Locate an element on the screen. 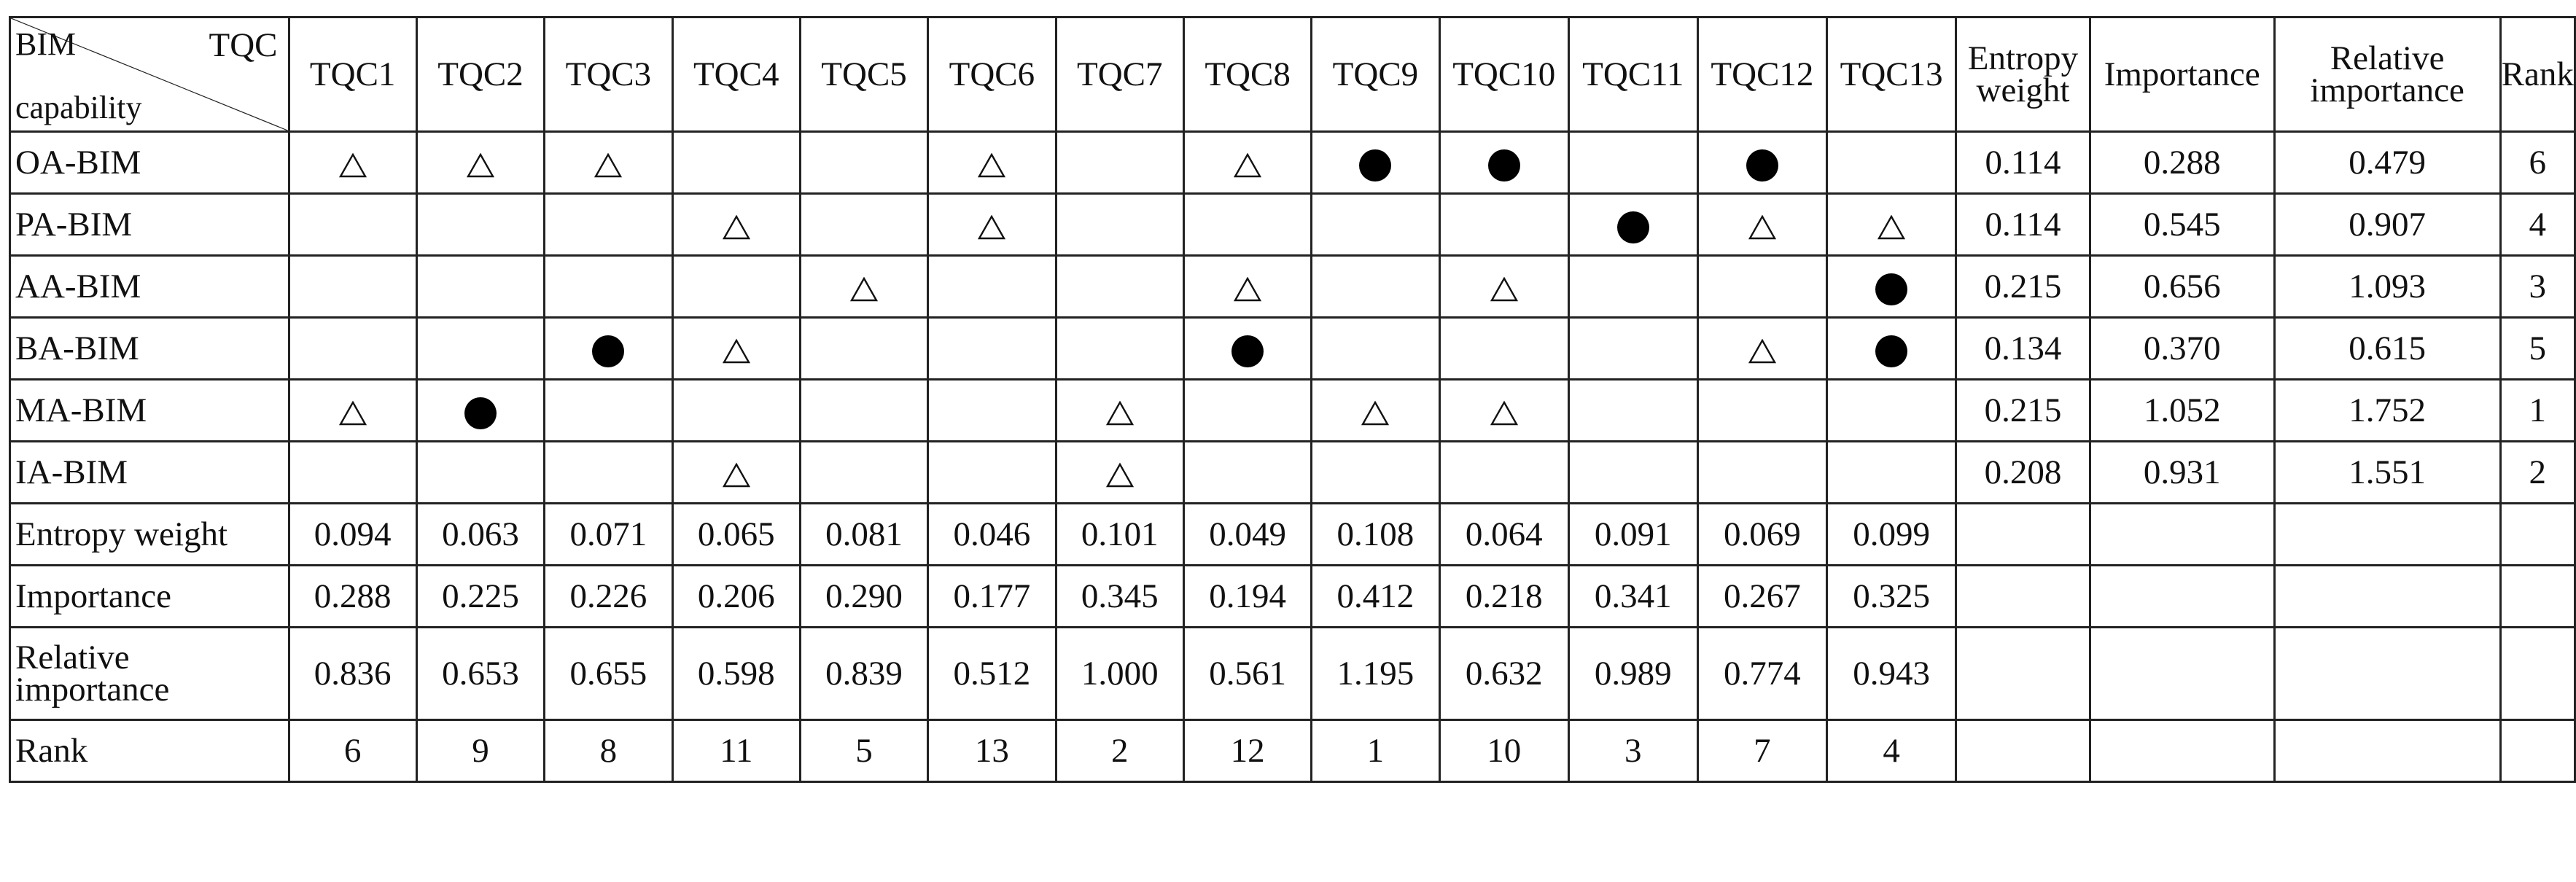 This screenshot has width=2576, height=882. summary-cell: 0.267 is located at coordinates (1762, 596).